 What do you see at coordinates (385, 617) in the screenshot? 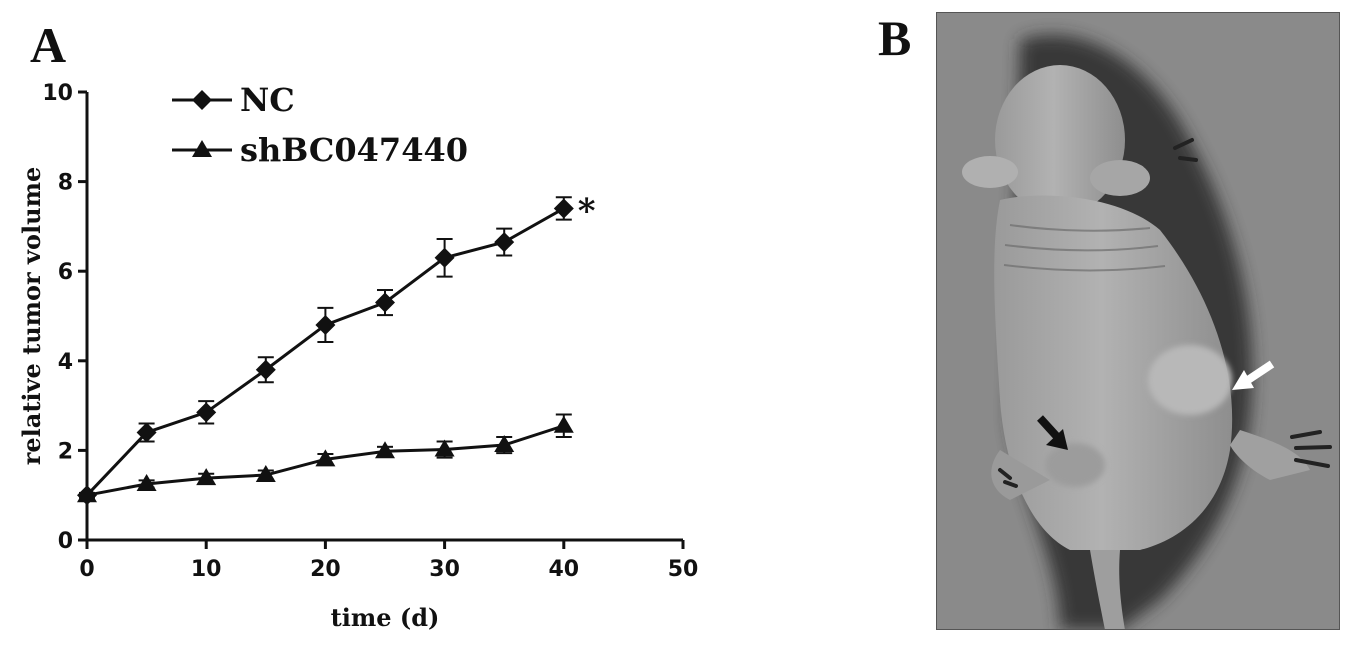
I see `x-axis-title: time (d)` at bounding box center [385, 617].